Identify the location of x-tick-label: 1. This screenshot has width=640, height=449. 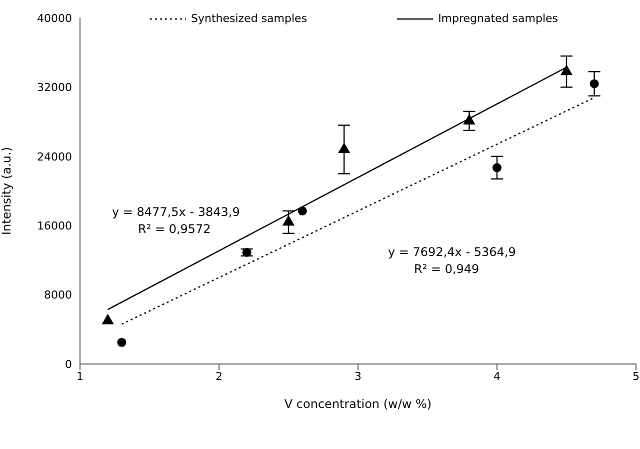
(80, 376).